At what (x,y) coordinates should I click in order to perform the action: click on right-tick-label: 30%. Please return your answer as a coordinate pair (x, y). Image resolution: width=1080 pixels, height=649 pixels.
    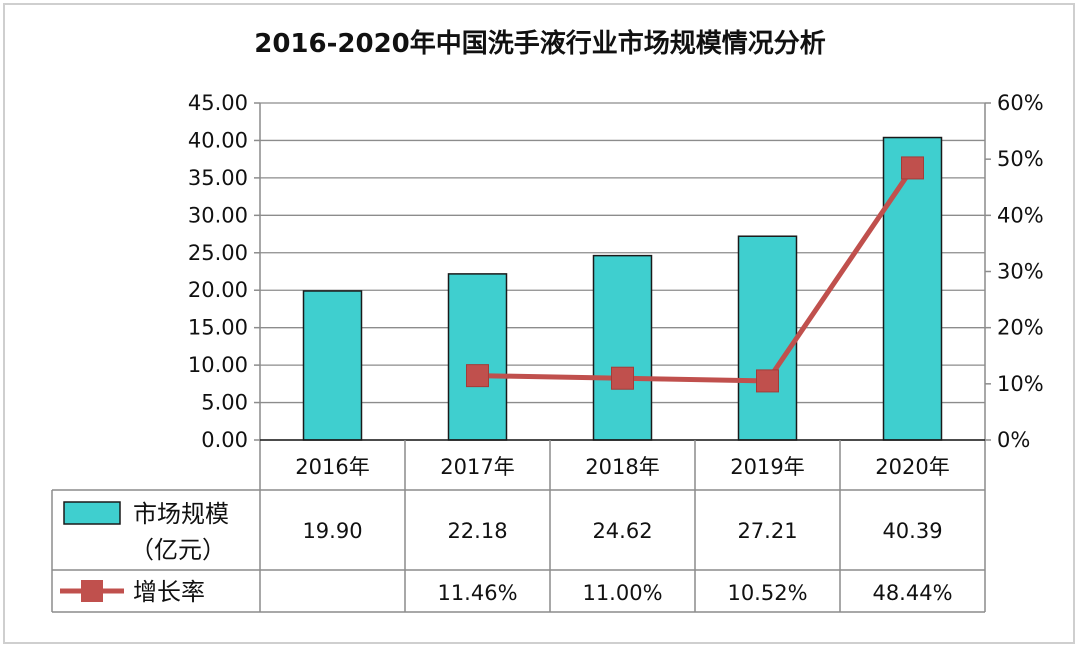
    Looking at the image, I should click on (1020, 272).